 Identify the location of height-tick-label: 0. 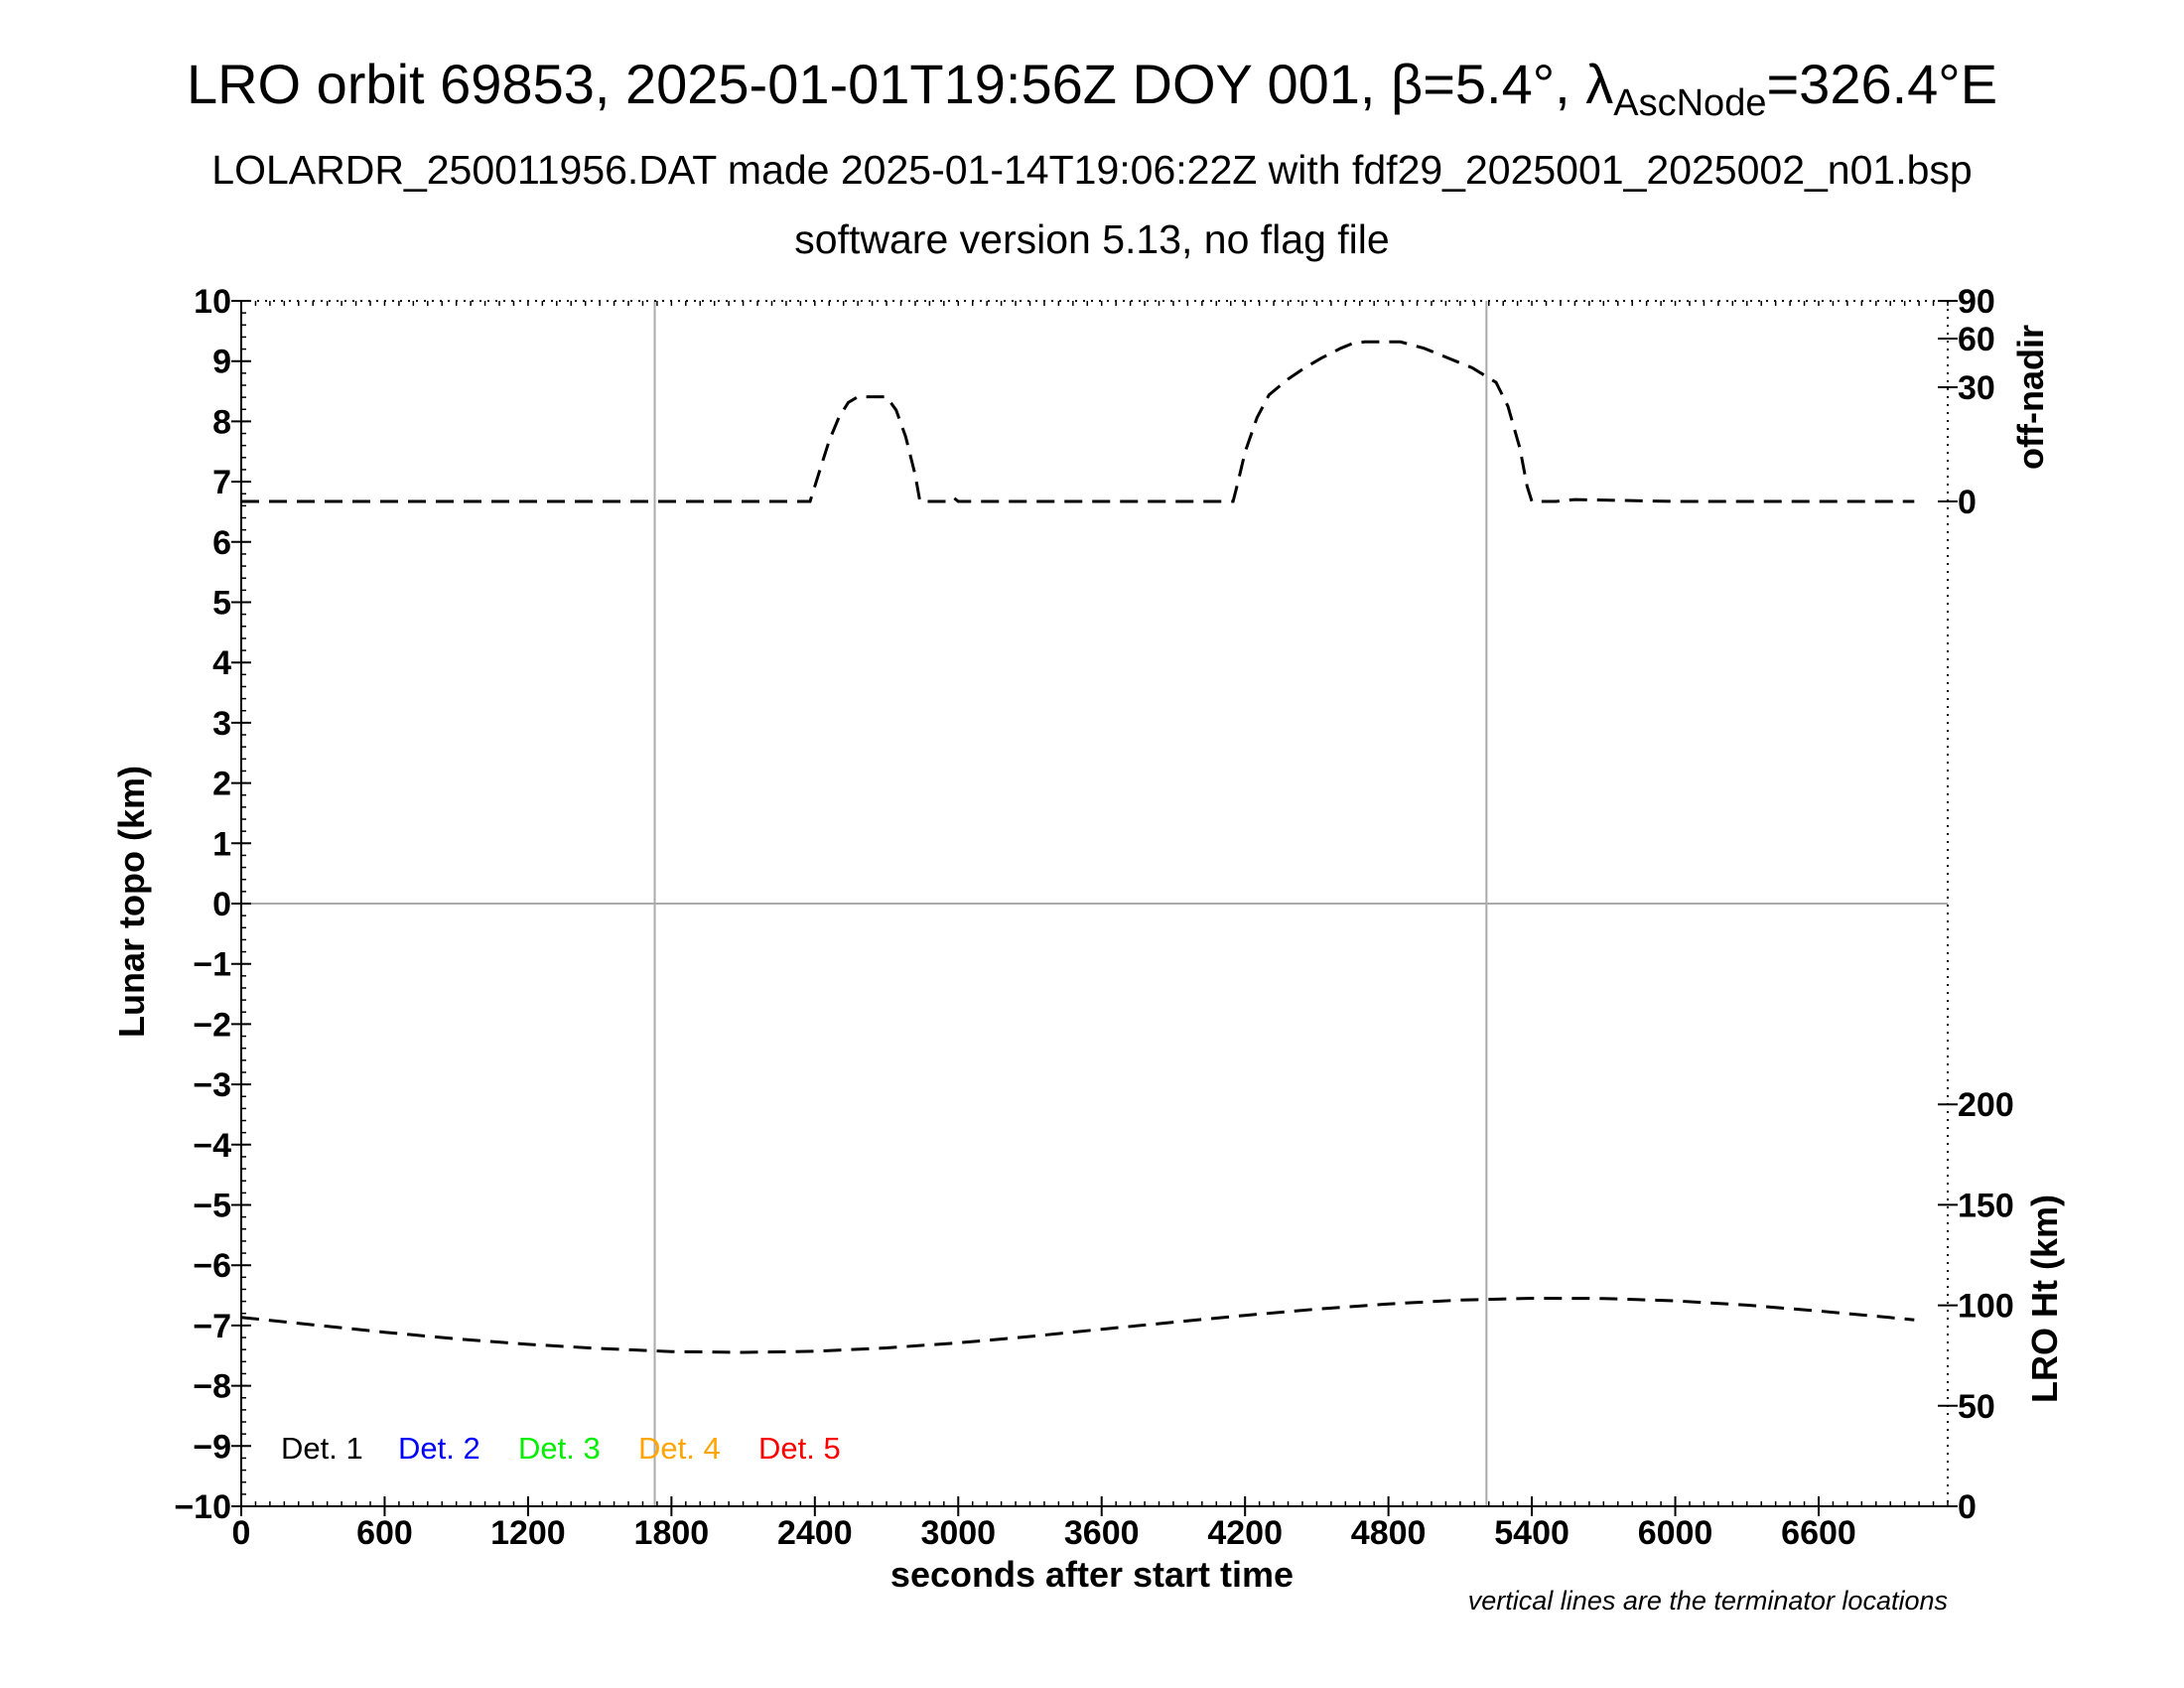
(1967, 1507).